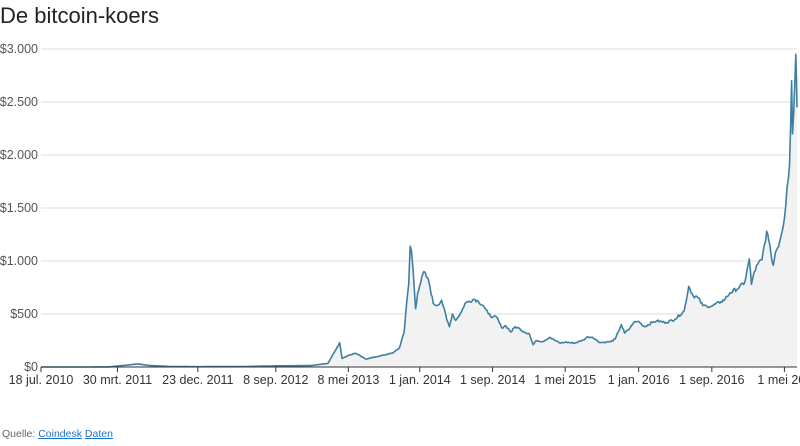  What do you see at coordinates (492, 380) in the screenshot?
I see `x-tick-label: 1 sep. 2014` at bounding box center [492, 380].